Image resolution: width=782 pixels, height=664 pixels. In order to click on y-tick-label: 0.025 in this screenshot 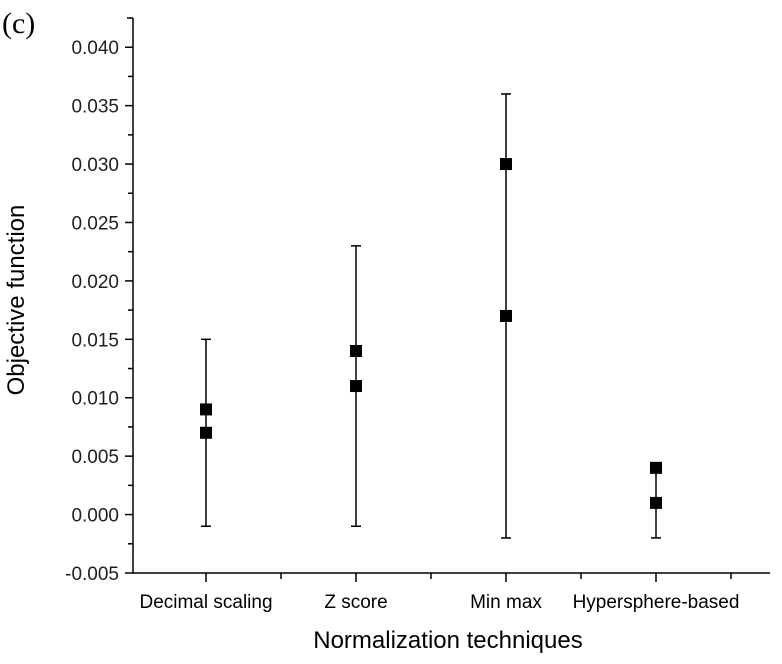, I will do `click(95, 223)`.